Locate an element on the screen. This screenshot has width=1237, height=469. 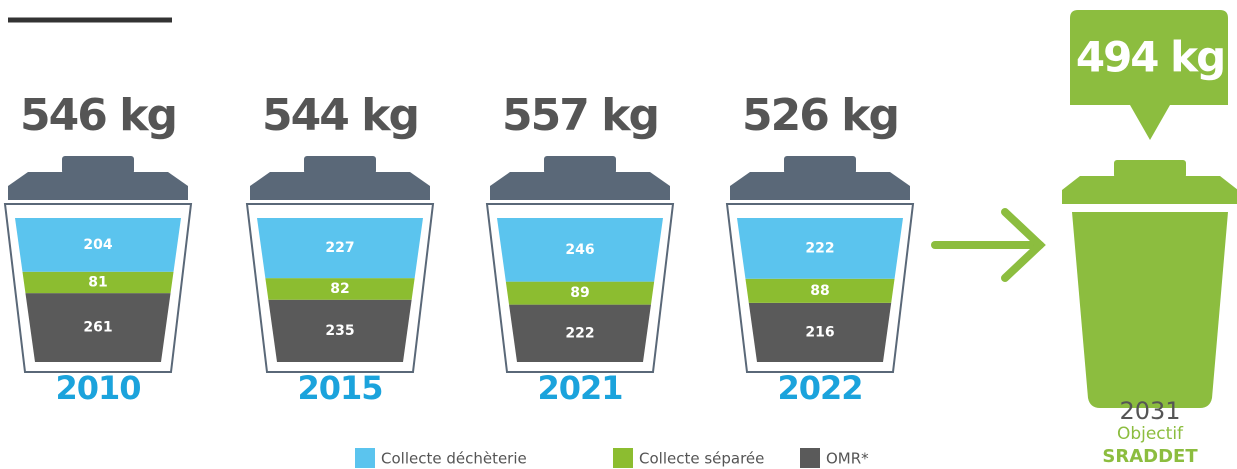
year-label: 2022 is located at coordinates (819, 388).